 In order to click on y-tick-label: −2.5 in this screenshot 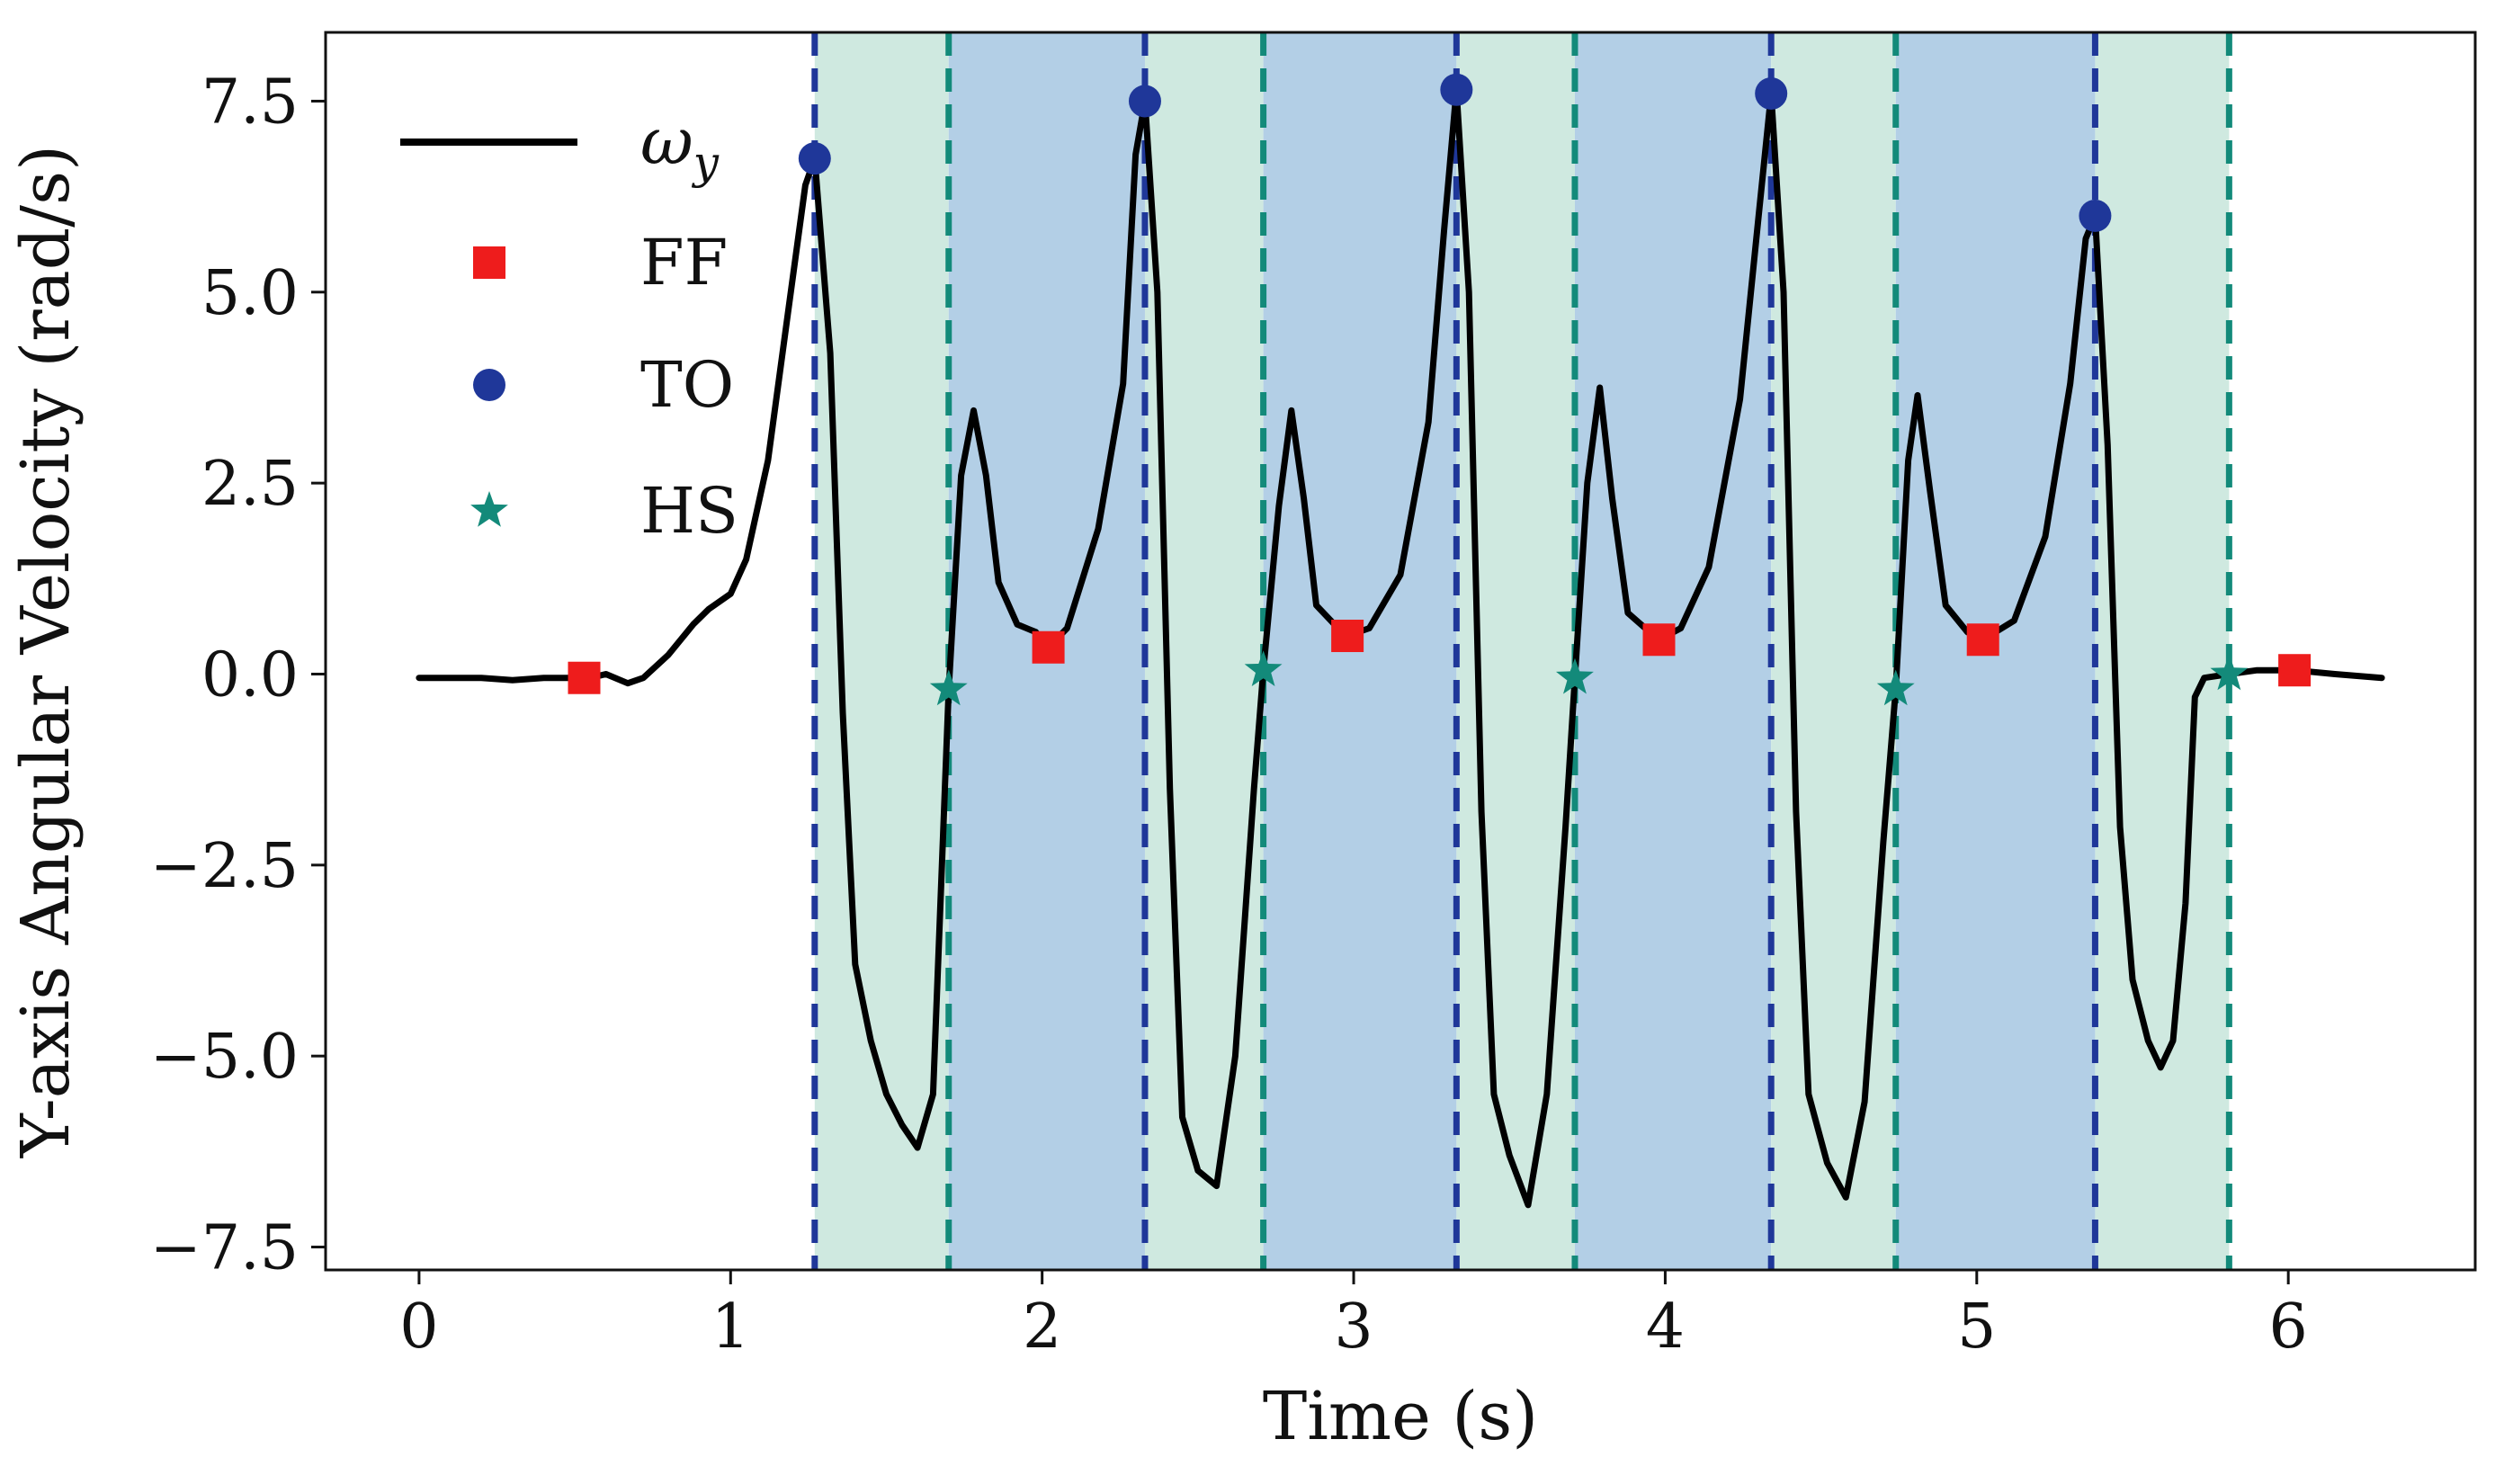, I will do `click(224, 866)`.